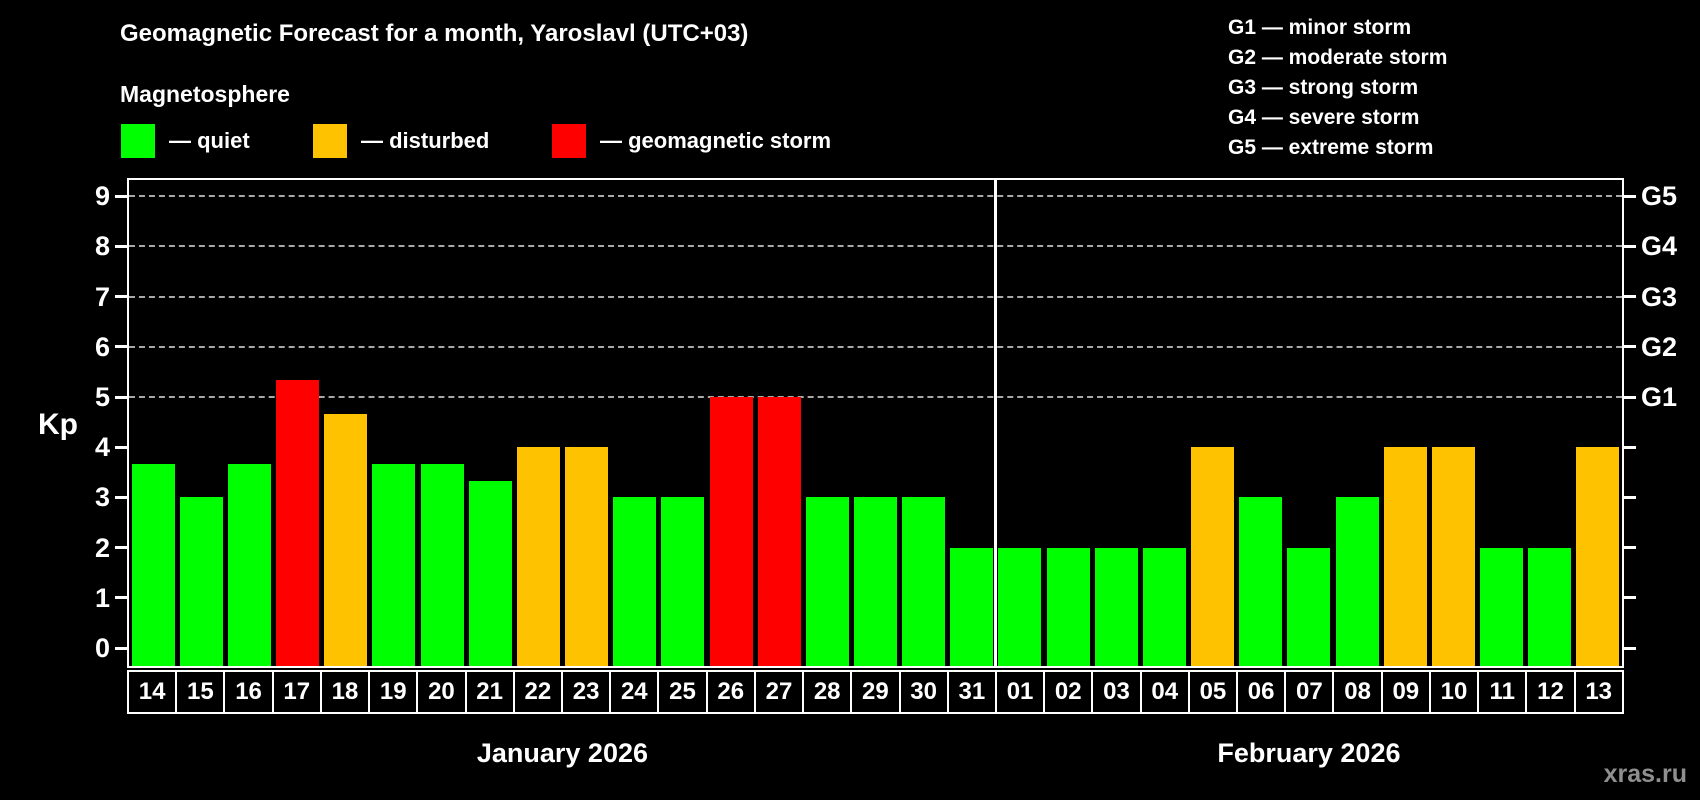 The image size is (1700, 800). What do you see at coordinates (102, 597) in the screenshot?
I see `y-tick-label-1: 1` at bounding box center [102, 597].